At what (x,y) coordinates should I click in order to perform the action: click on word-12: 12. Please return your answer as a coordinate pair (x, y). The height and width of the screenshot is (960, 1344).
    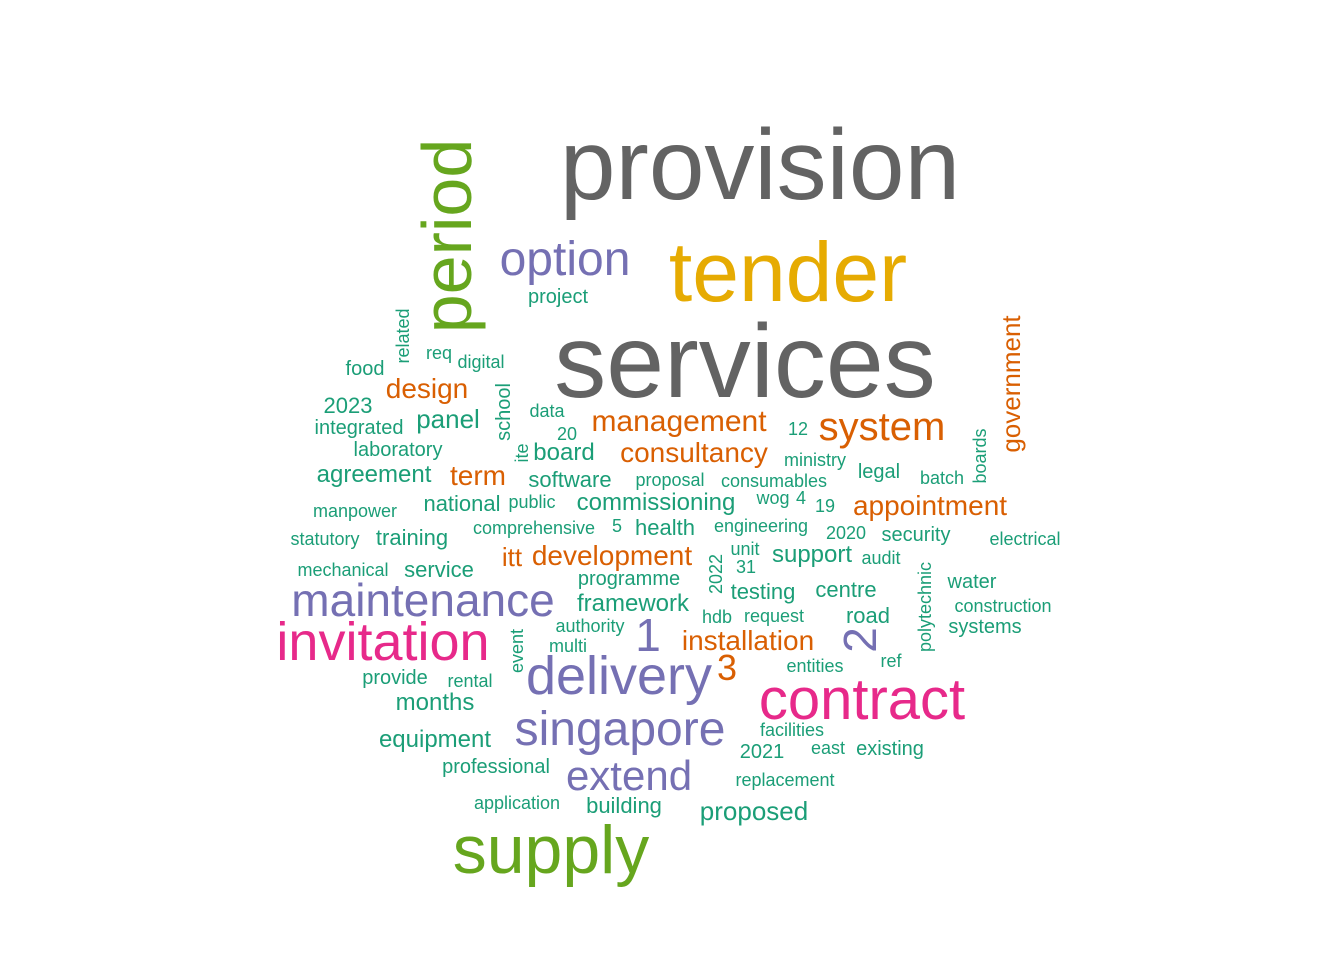
    Looking at the image, I should click on (798, 429).